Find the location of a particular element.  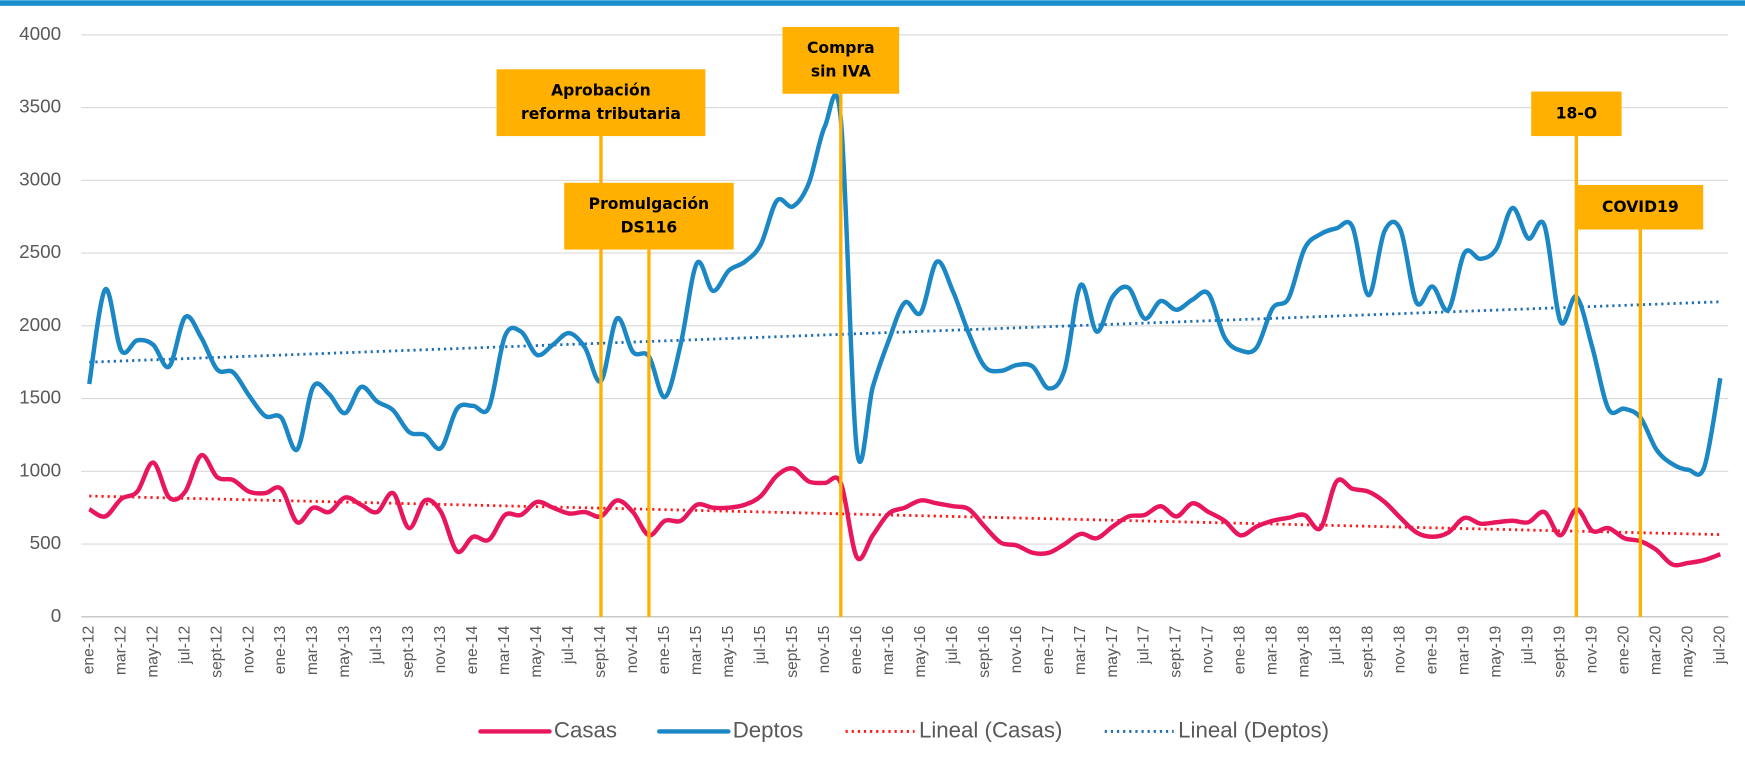

legend: Casas Deptos Lineal (Casas) Lineal (Deptos) is located at coordinates (903, 729).